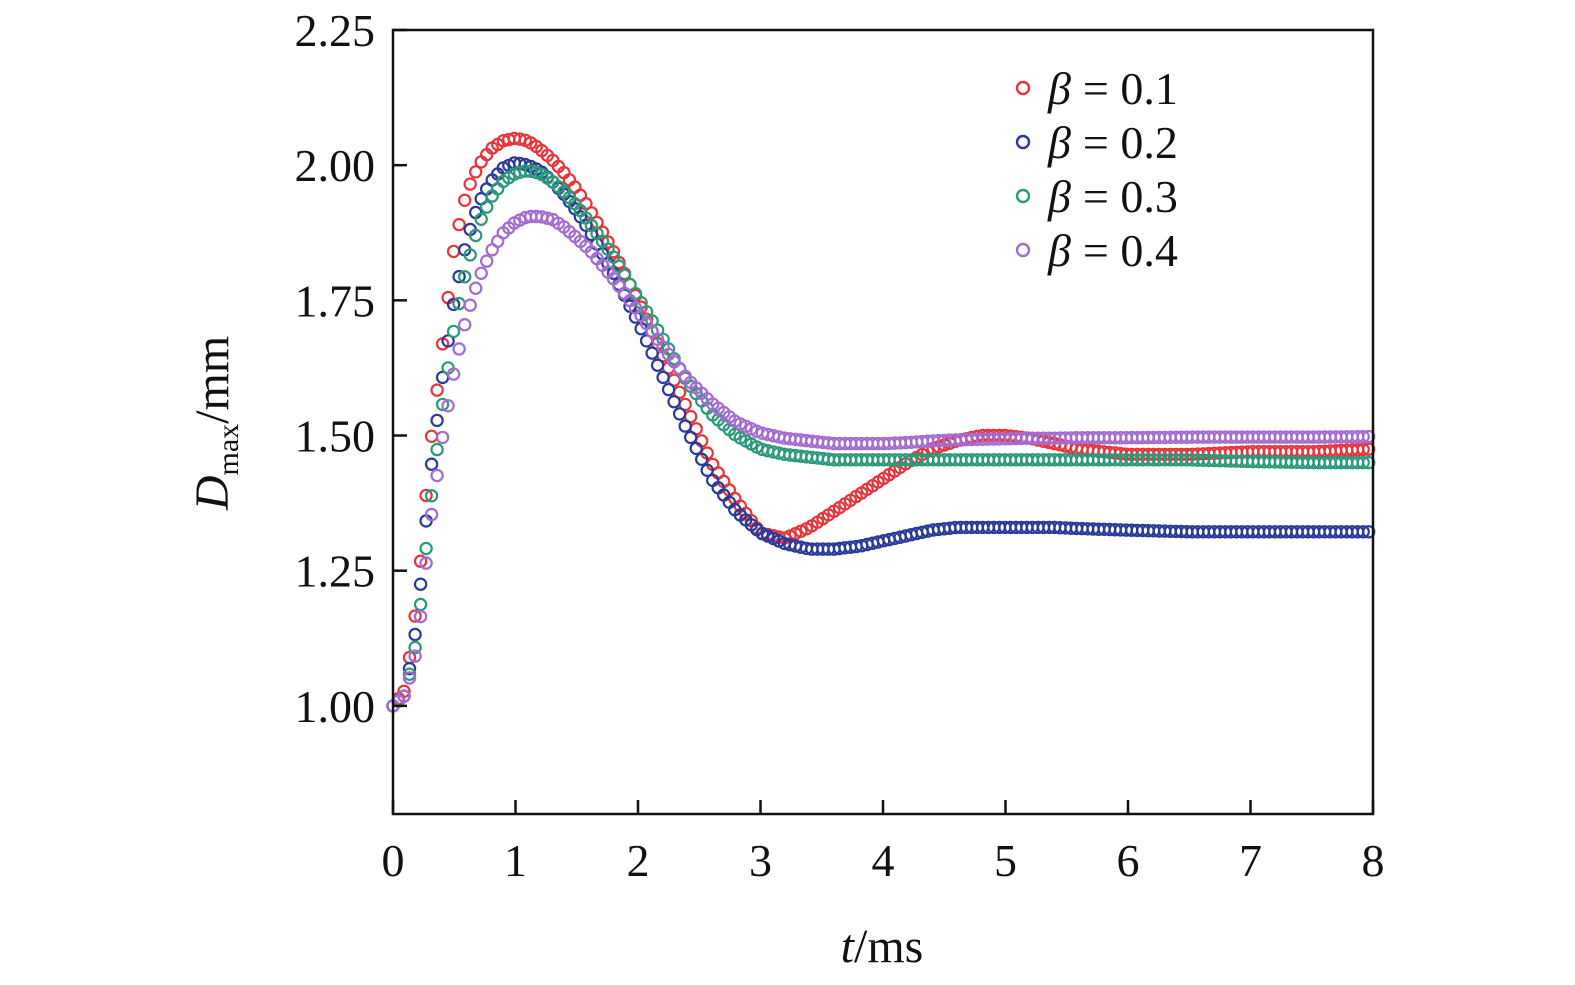  What do you see at coordinates (393, 860) in the screenshot?
I see `x-tick-label: 0` at bounding box center [393, 860].